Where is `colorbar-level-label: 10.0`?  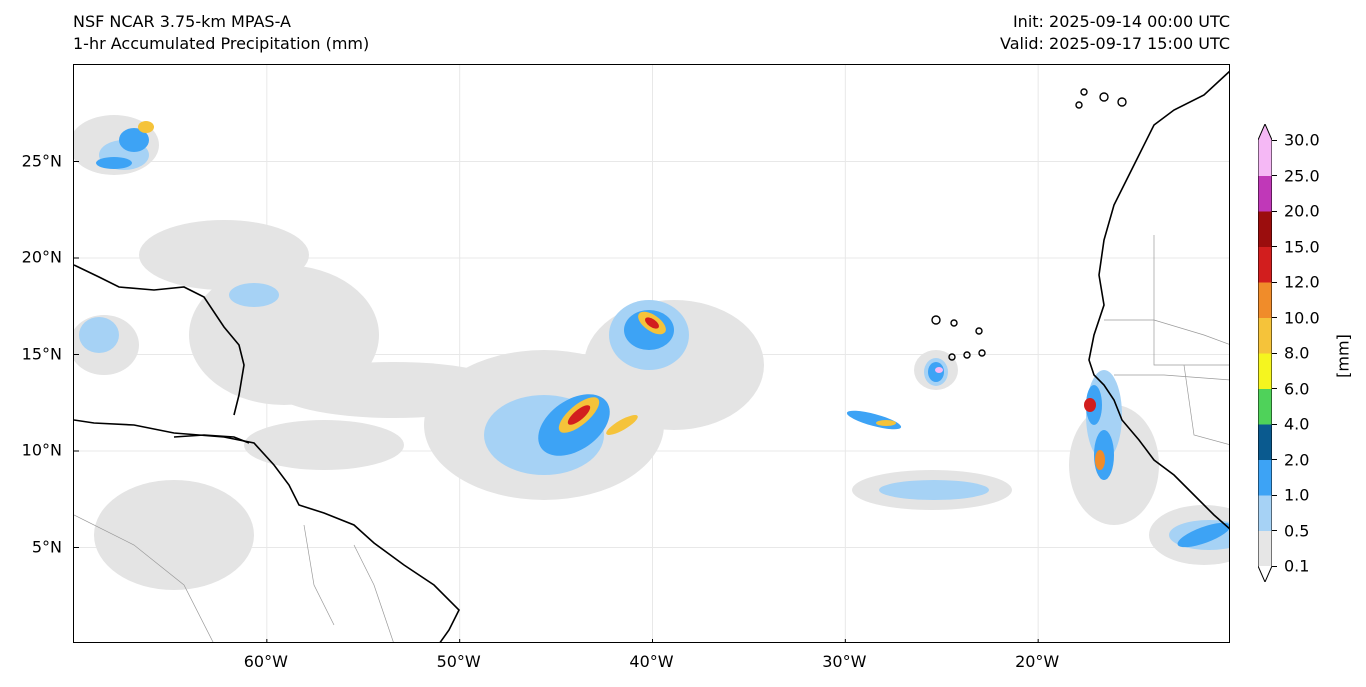
colorbar-level-label: 10.0 is located at coordinates (1302, 317).